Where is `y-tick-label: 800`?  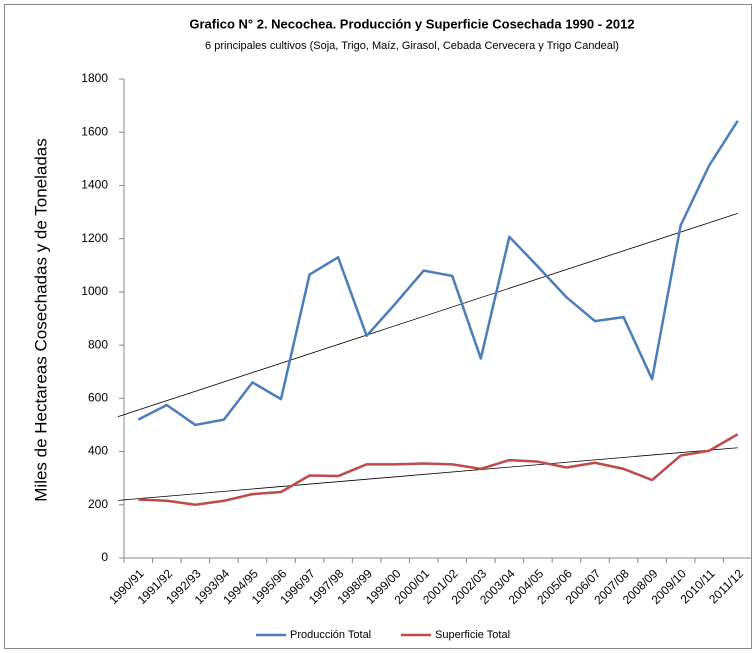
y-tick-label: 800 is located at coordinates (98, 344).